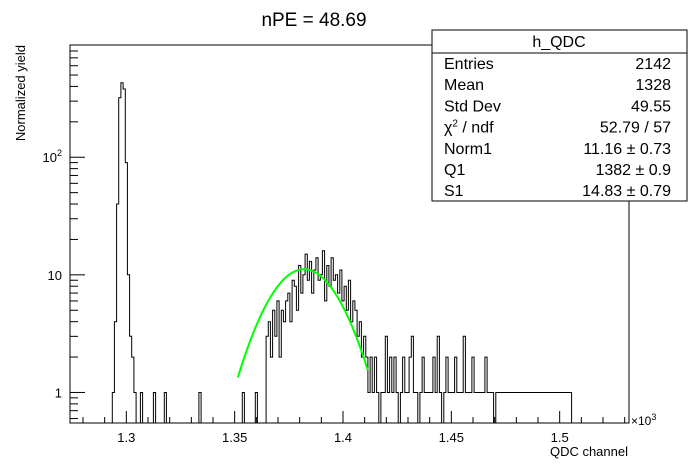 The height and width of the screenshot is (471, 698). Describe the element at coordinates (643, 420) in the screenshot. I see `x-axis-multiplier: ×10³` at that location.